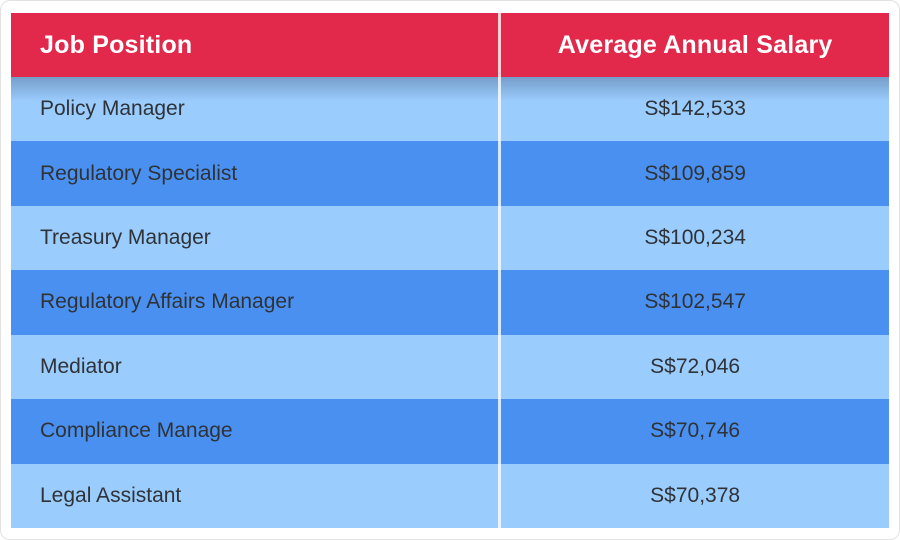 The width and height of the screenshot is (900, 540). What do you see at coordinates (693, 45) in the screenshot?
I see `column-header-average-annual-salary: Average Annual Salary` at bounding box center [693, 45].